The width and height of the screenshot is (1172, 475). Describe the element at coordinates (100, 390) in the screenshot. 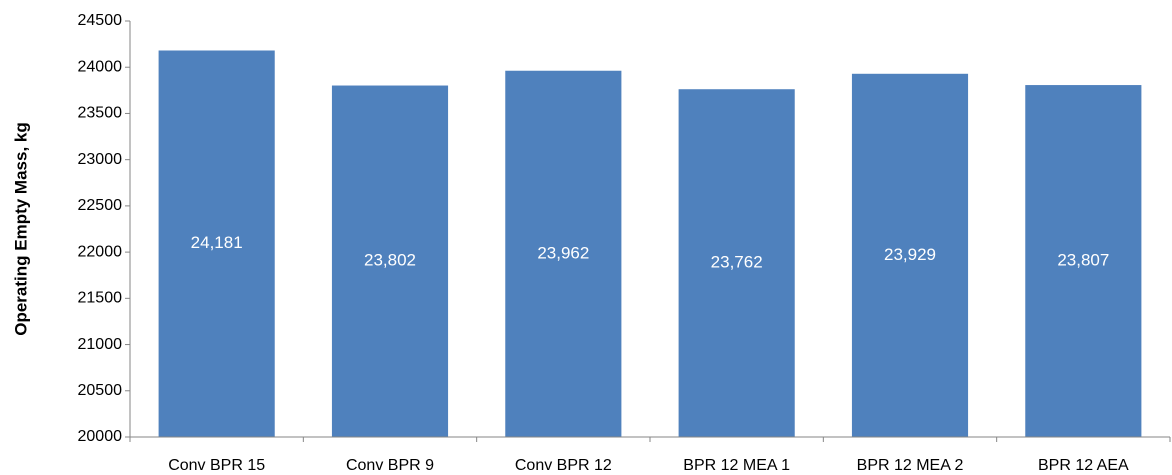

I see `y-tick-label: 20500` at that location.